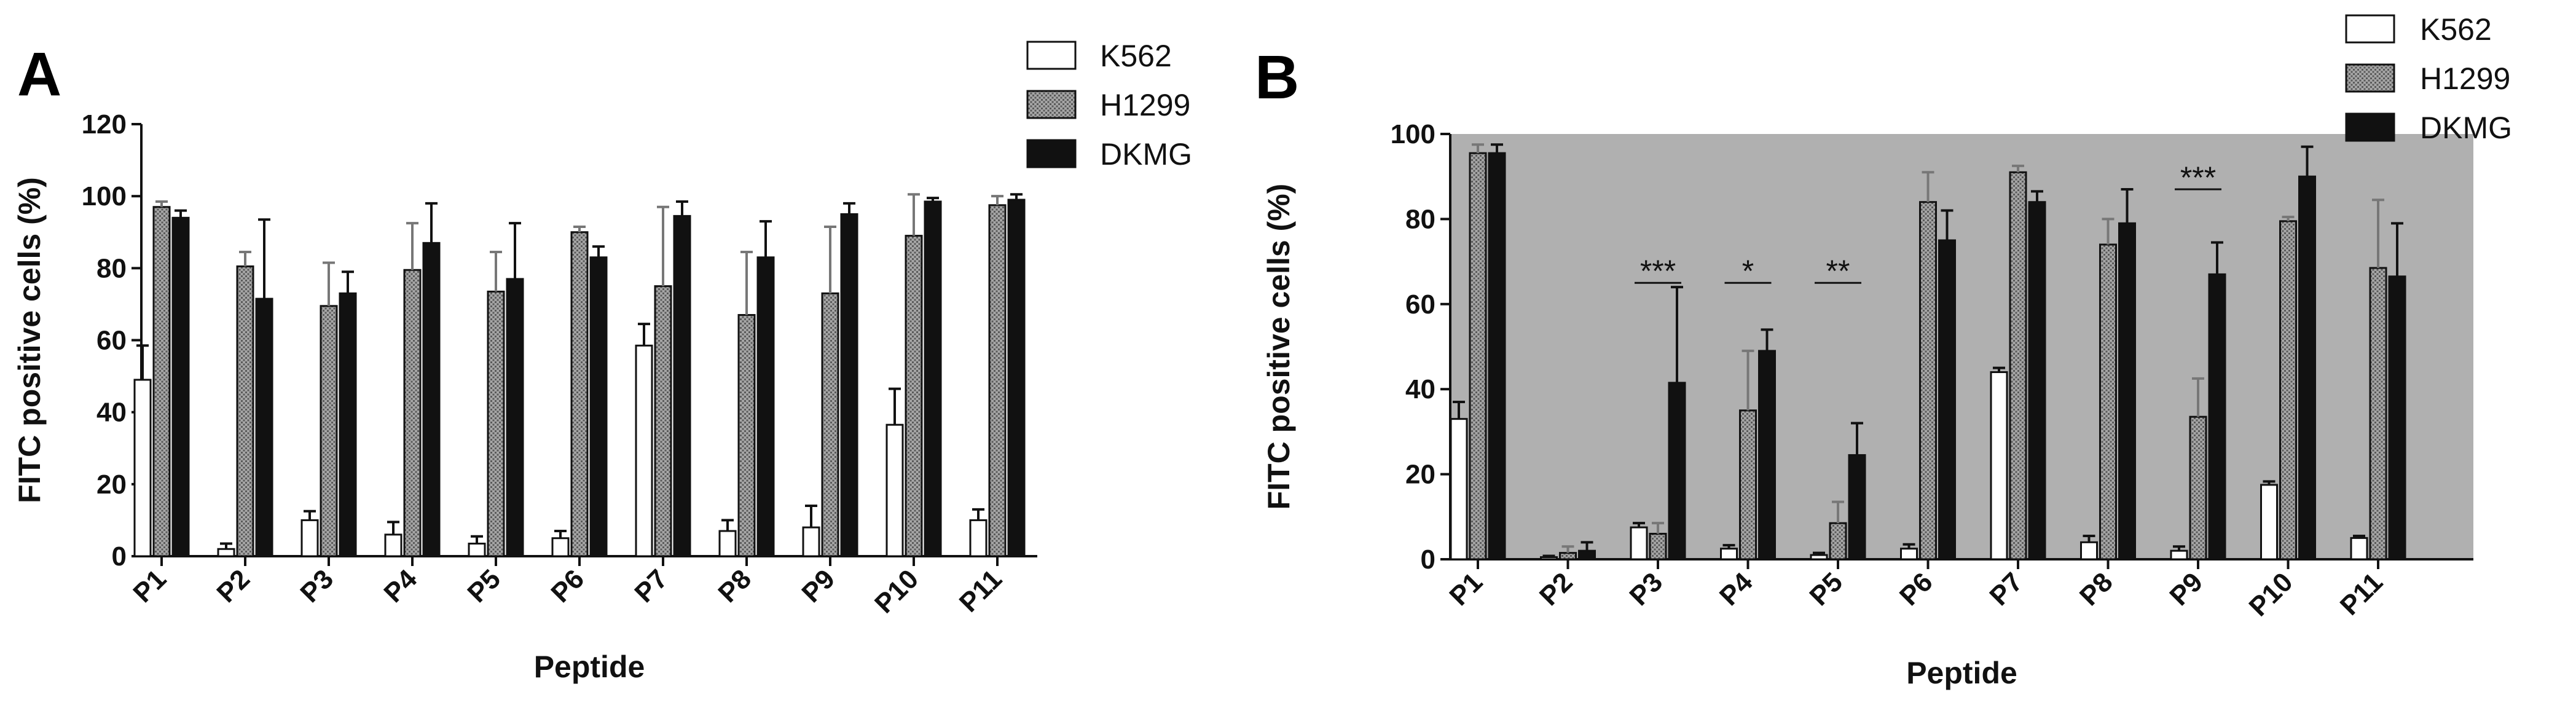 The image size is (2576, 708). What do you see at coordinates (2359, 549) in the screenshot?
I see `bar-K562-P11` at bounding box center [2359, 549].